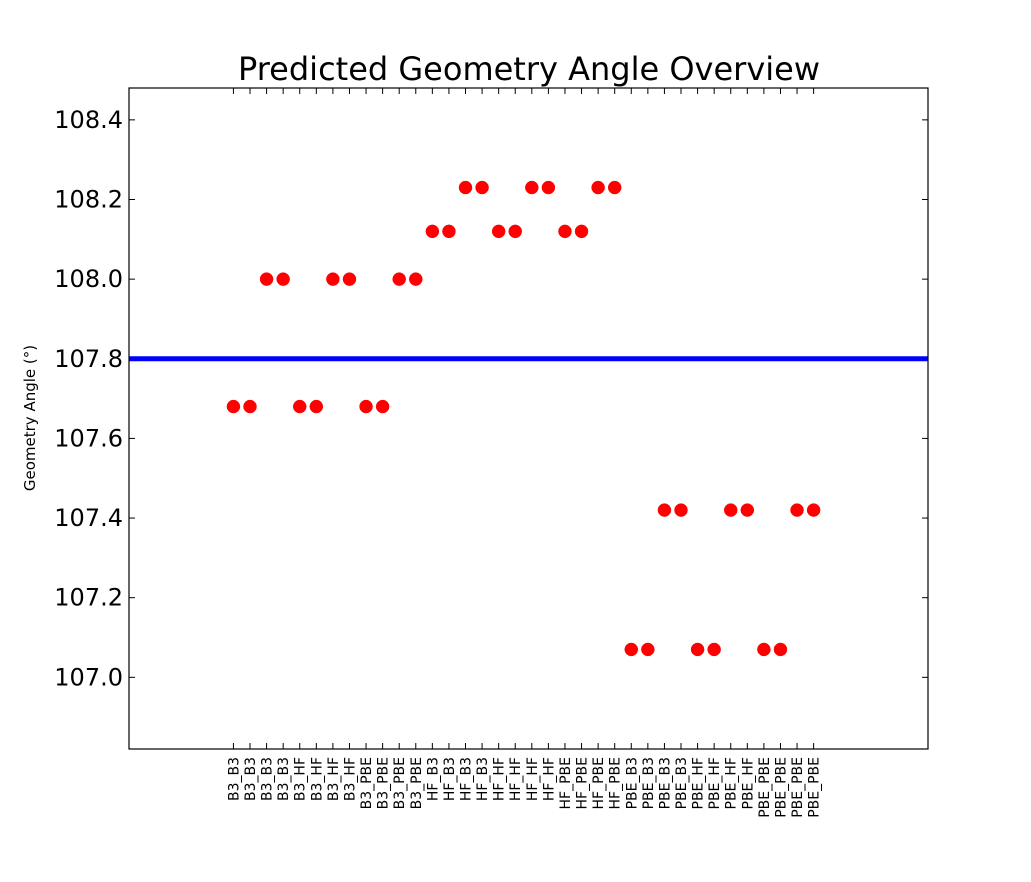 This screenshot has width=1031, height=882. I want to click on y-tick-label: 108.4, so click(88, 120).